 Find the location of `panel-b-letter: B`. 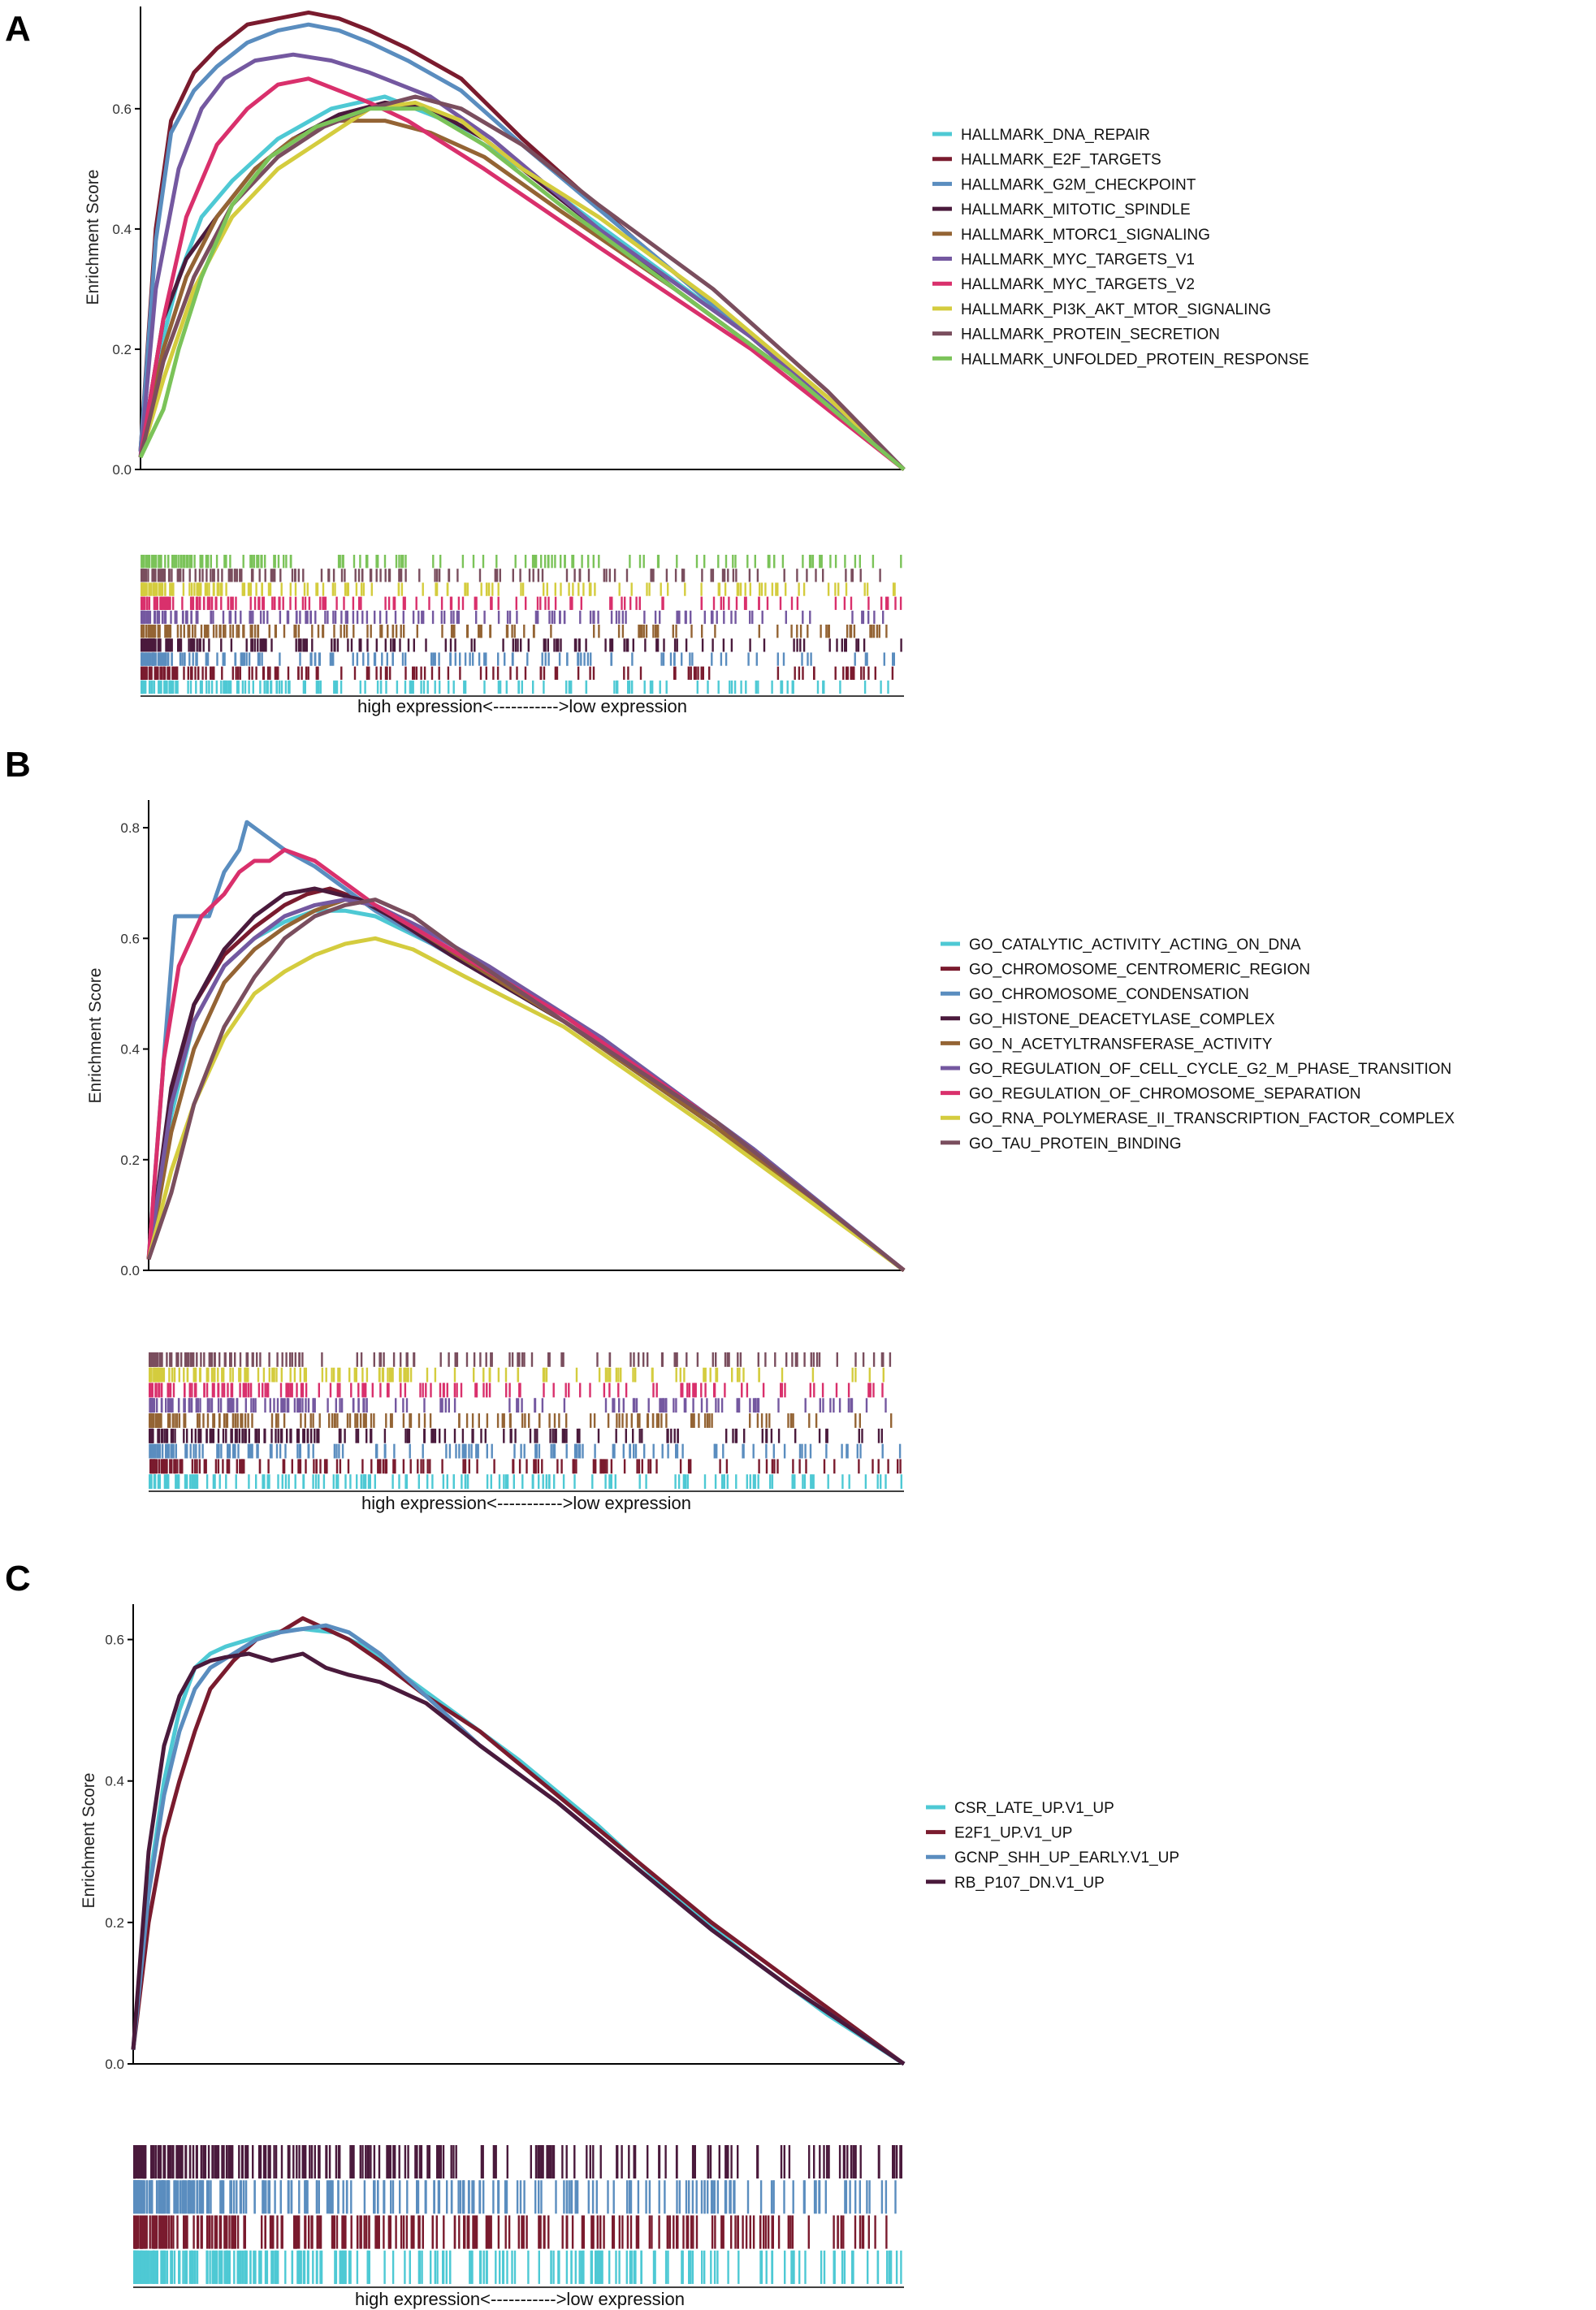

panel-b-letter: B is located at coordinates (18, 765).